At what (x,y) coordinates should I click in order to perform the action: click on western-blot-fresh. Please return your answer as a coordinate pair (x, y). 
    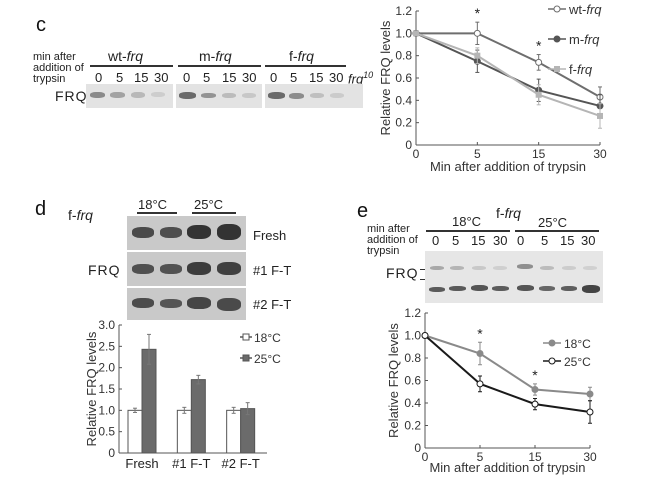
    Looking at the image, I should click on (186, 233).